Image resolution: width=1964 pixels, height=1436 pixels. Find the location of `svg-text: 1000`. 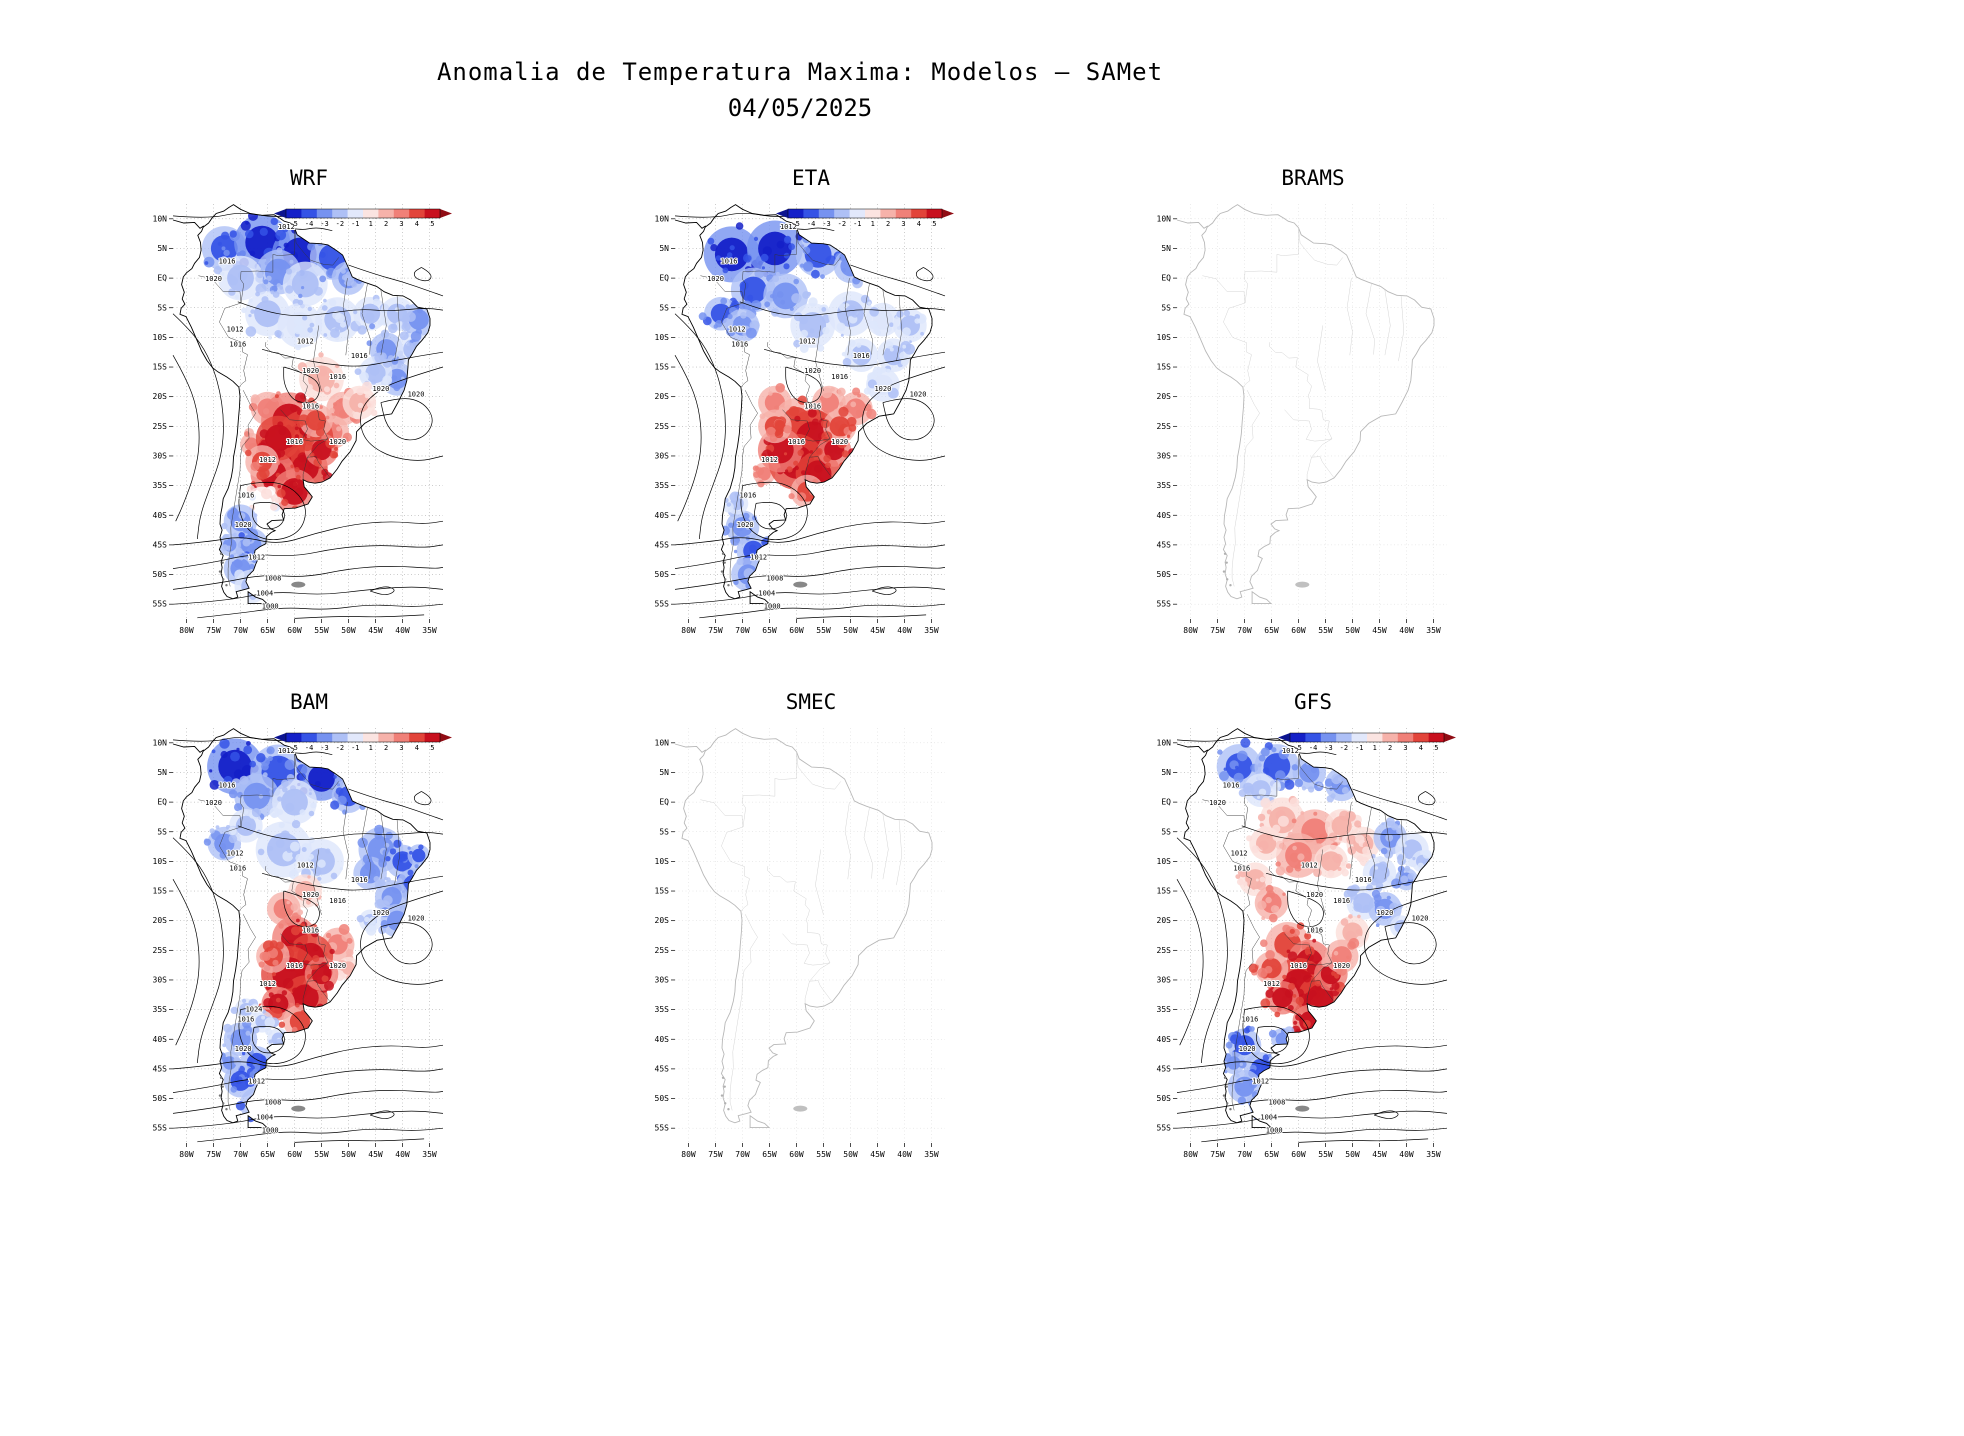

svg-text: 1000 is located at coordinates (270, 1130).